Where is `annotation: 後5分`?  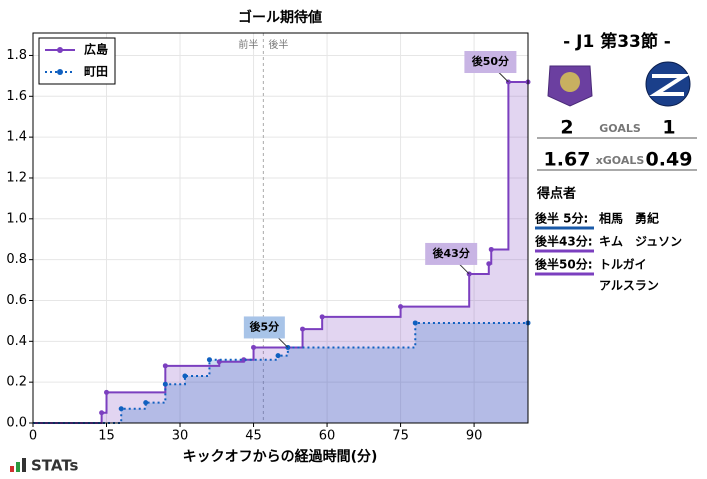
annotation: 後5分 is located at coordinates (265, 326).